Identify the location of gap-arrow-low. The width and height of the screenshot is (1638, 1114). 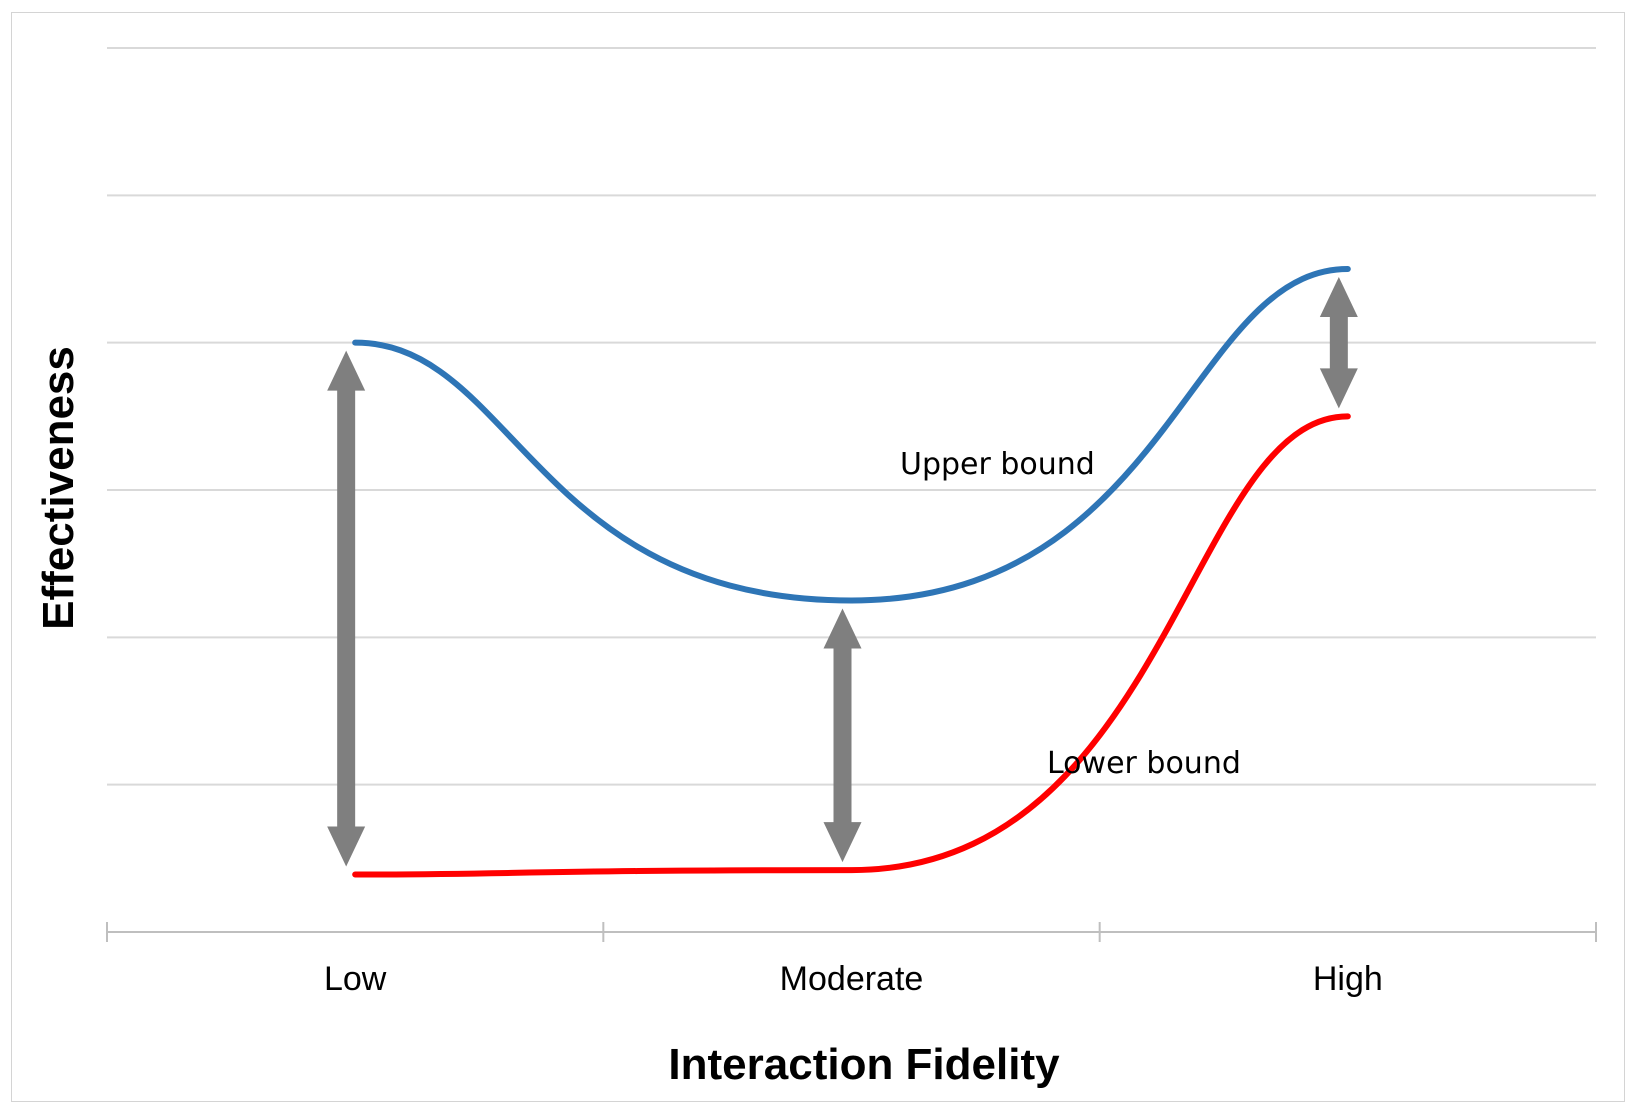
(346, 608).